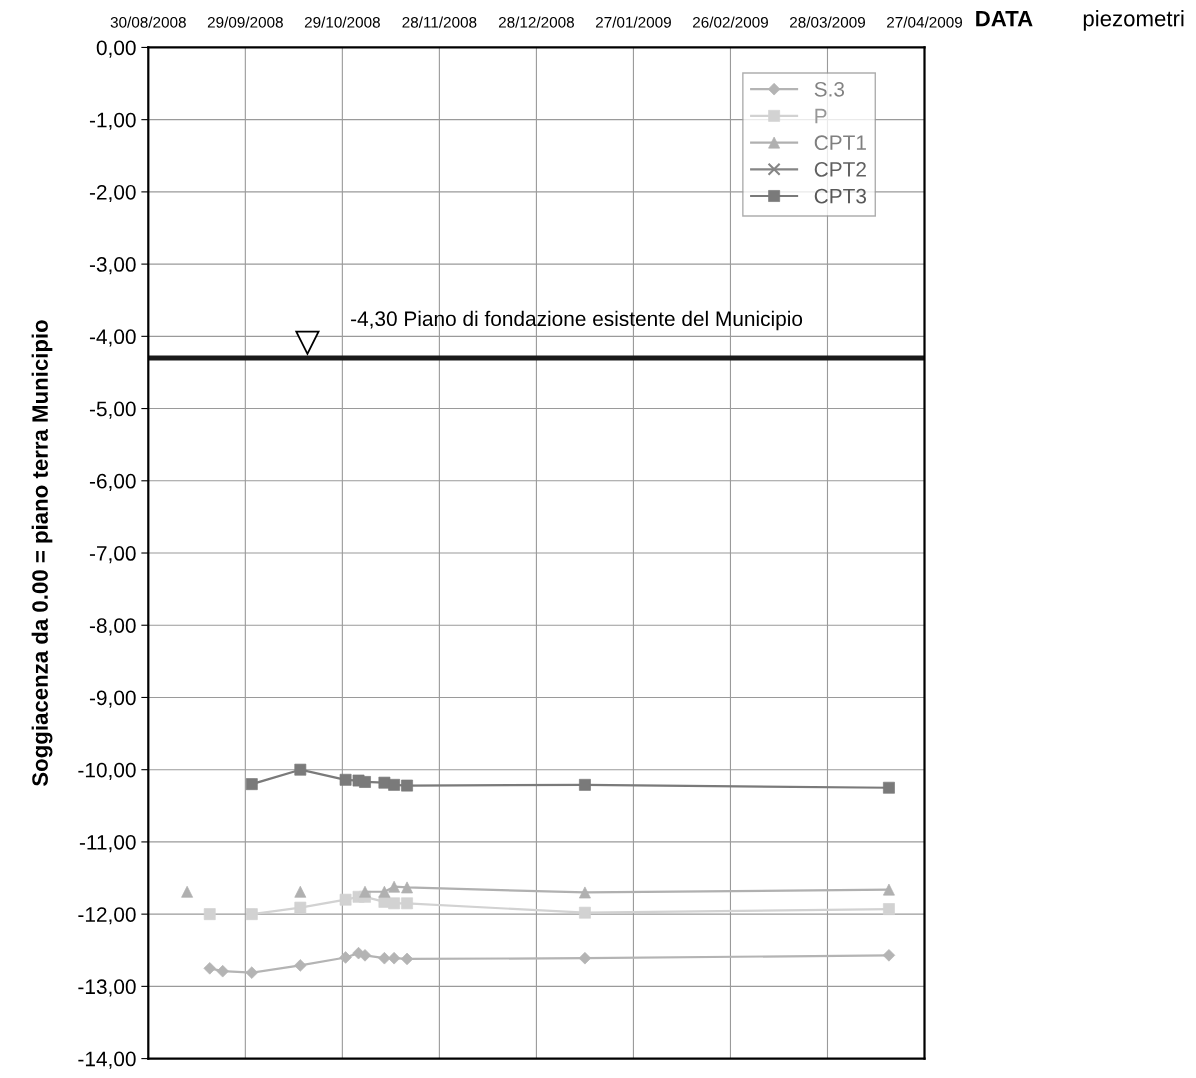 This screenshot has height=1078, width=1196. What do you see at coordinates (112, 338) in the screenshot?
I see `y-tick-label: -4,00` at bounding box center [112, 338].